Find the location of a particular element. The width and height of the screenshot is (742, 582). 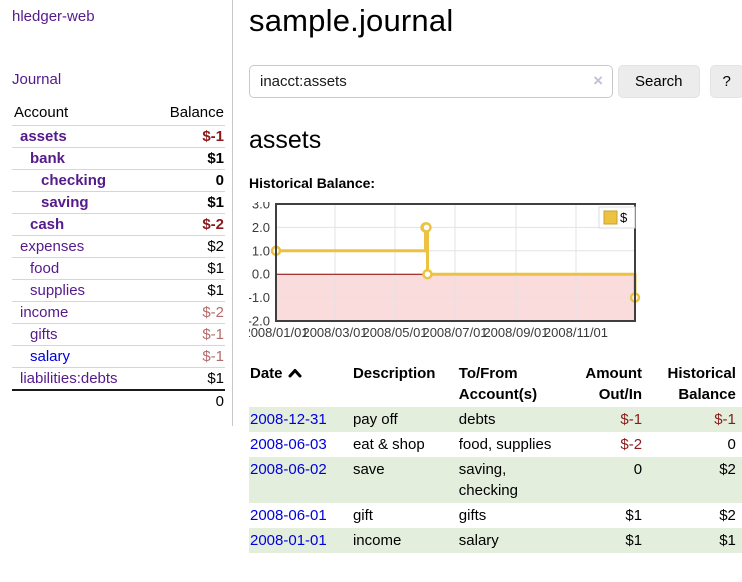

transaction-cell: save is located at coordinates (368, 469).